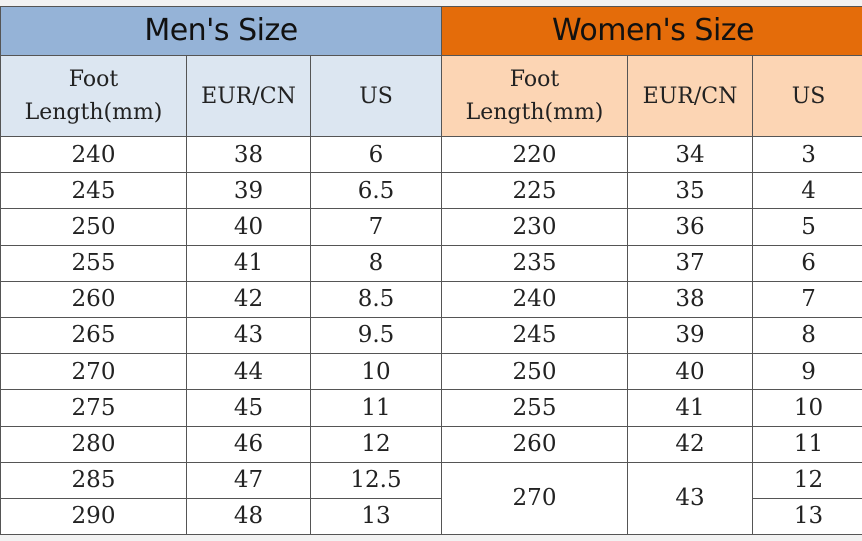 The height and width of the screenshot is (541, 862). Describe the element at coordinates (806, 191) in the screenshot. I see `women-us-cell: 4` at that location.